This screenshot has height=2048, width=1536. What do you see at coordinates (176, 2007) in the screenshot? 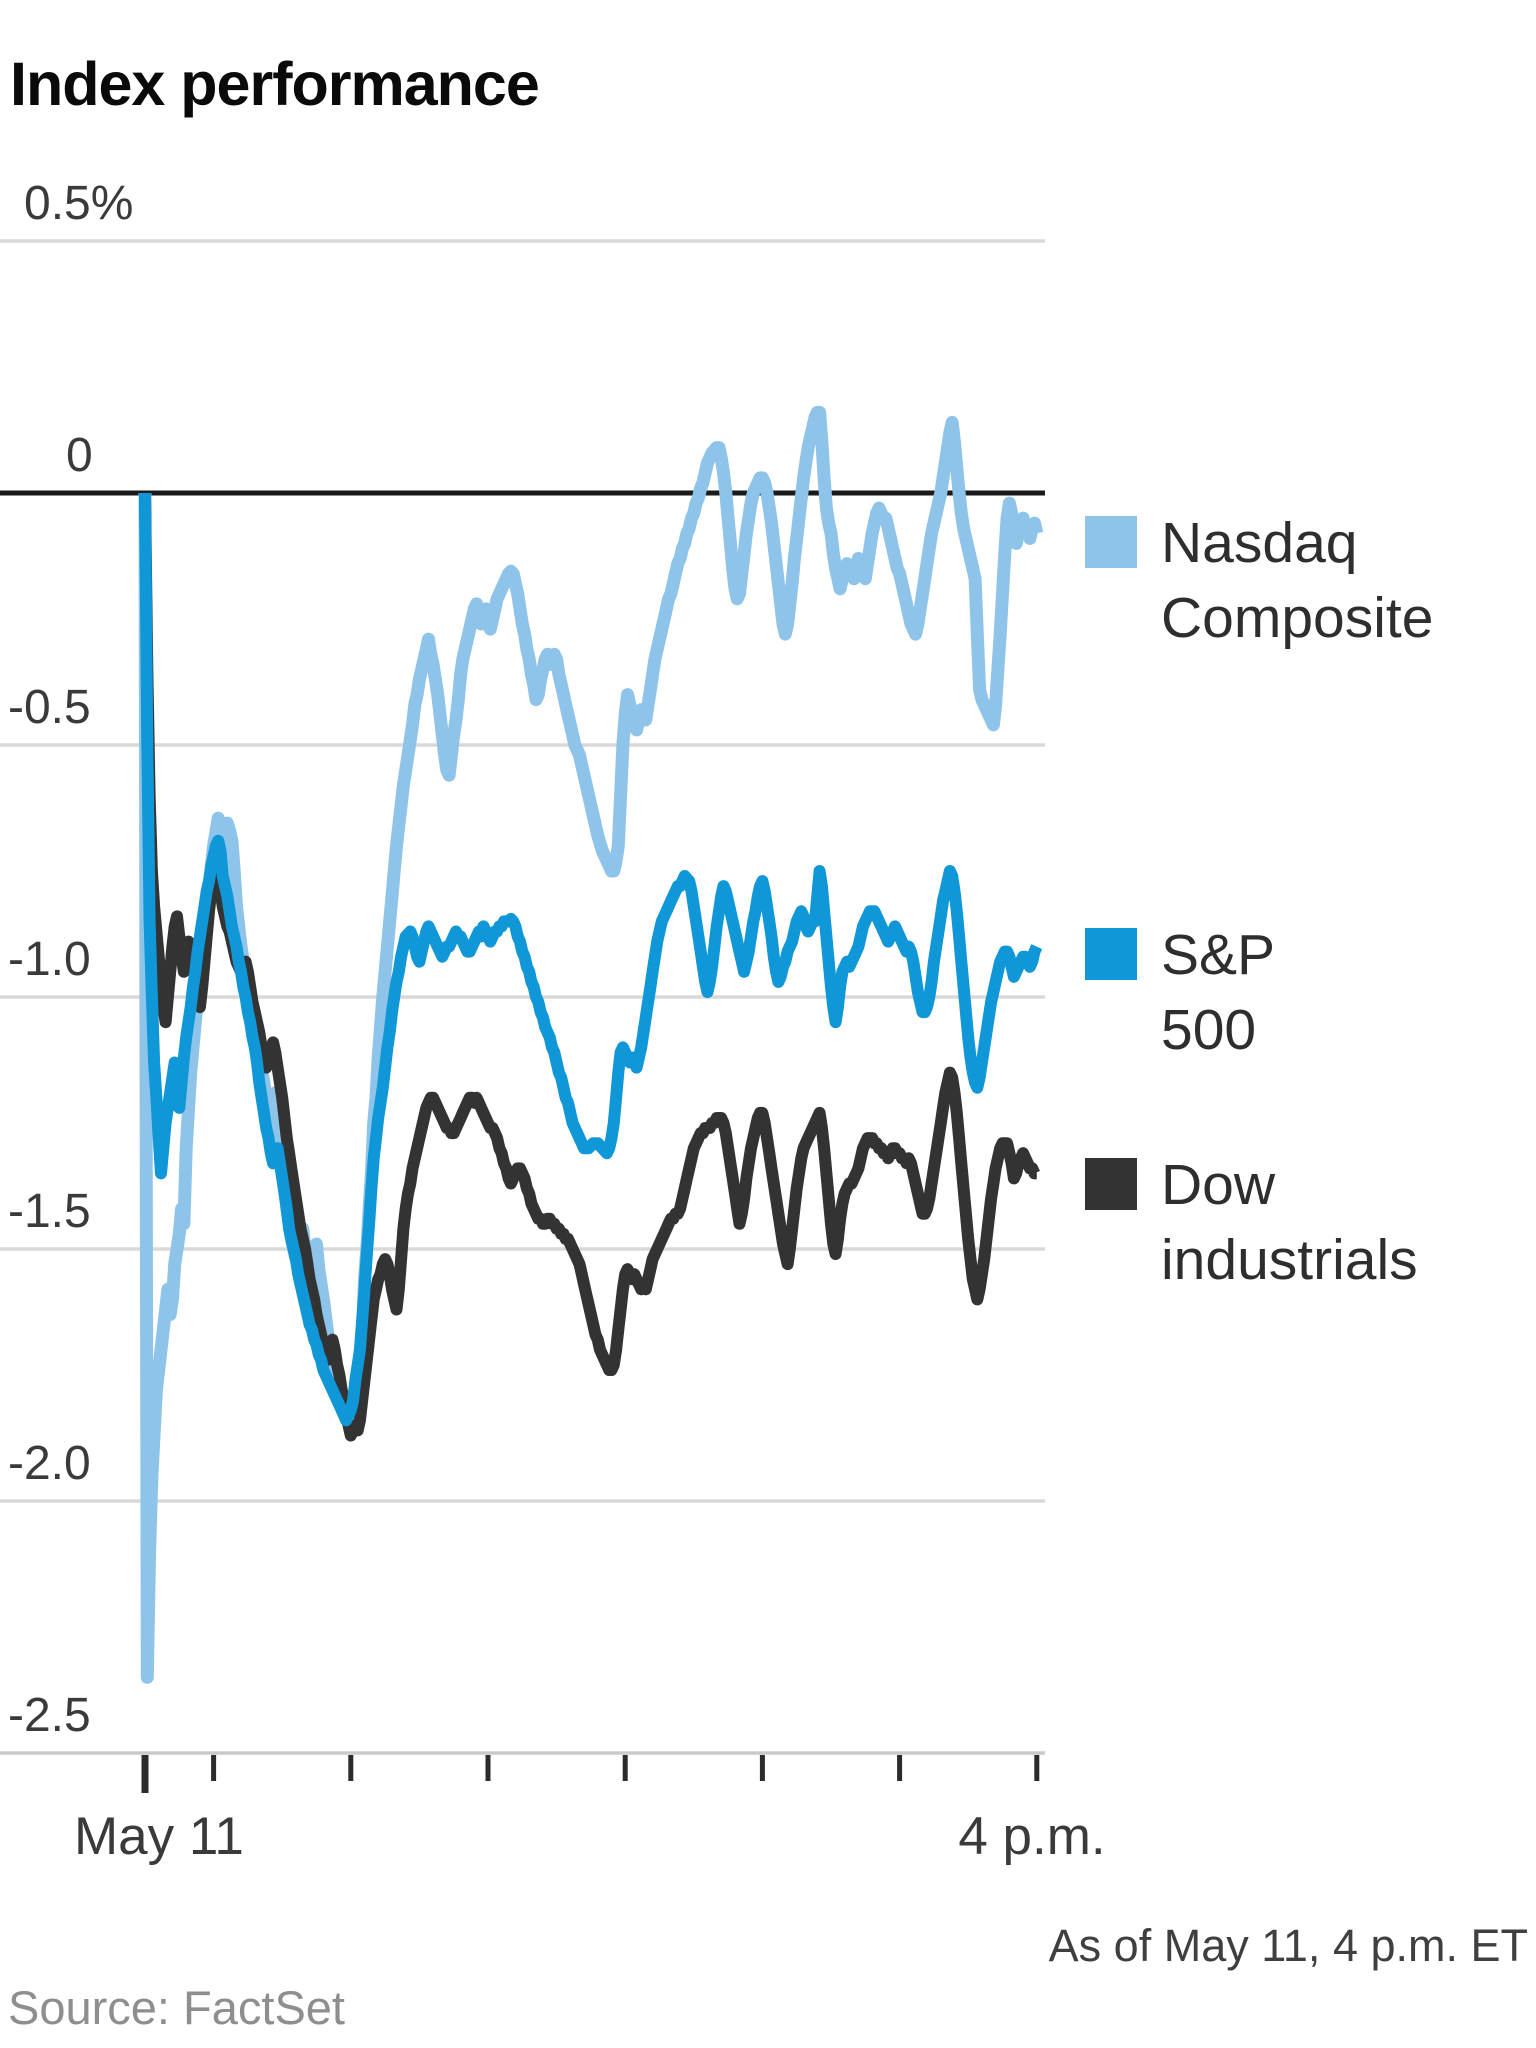
I see `source-note: Source: FactSet` at bounding box center [176, 2007].